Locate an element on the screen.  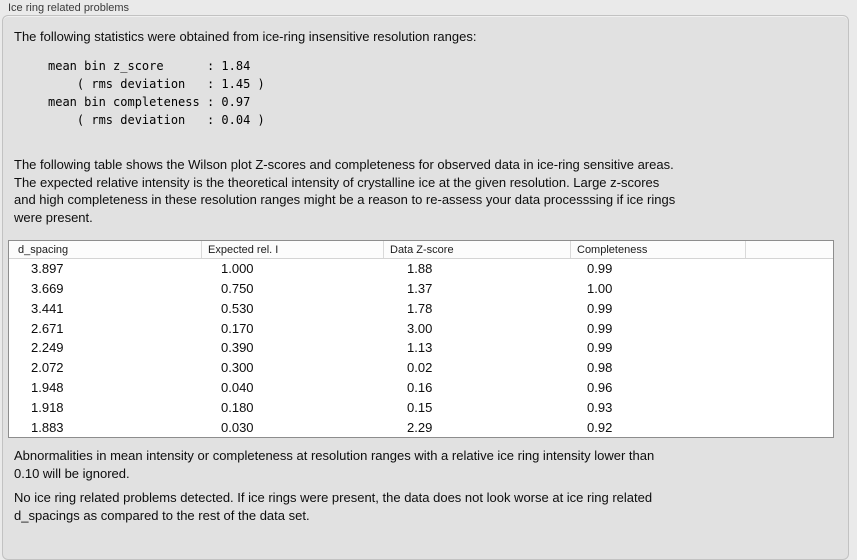
table-row: 2.249 0.390 1.13 0.99 is located at coordinates (421, 348).